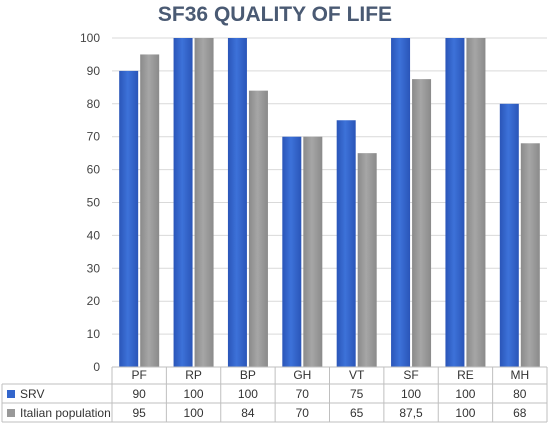 This screenshot has height=427, width=550. Describe the element at coordinates (258, 228) in the screenshot. I see `bar-italian-population-bp` at that location.